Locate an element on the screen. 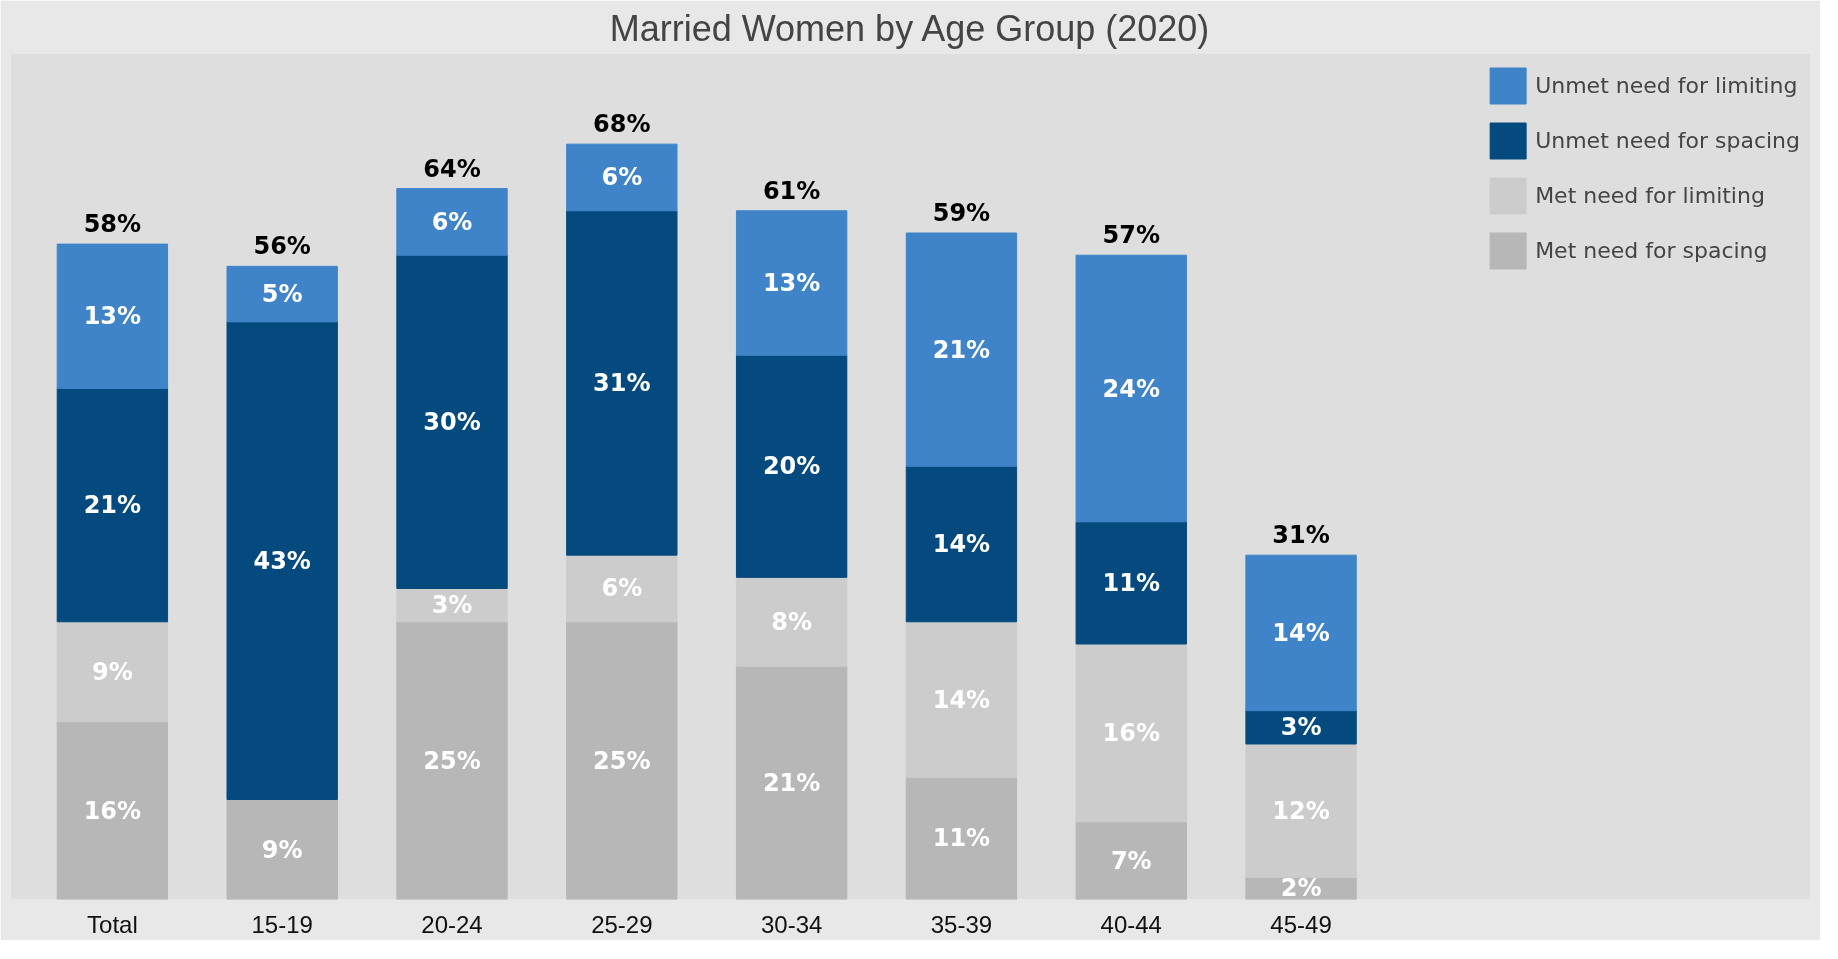 The image size is (1838, 959). x-tick-label: Total is located at coordinates (112, 924).